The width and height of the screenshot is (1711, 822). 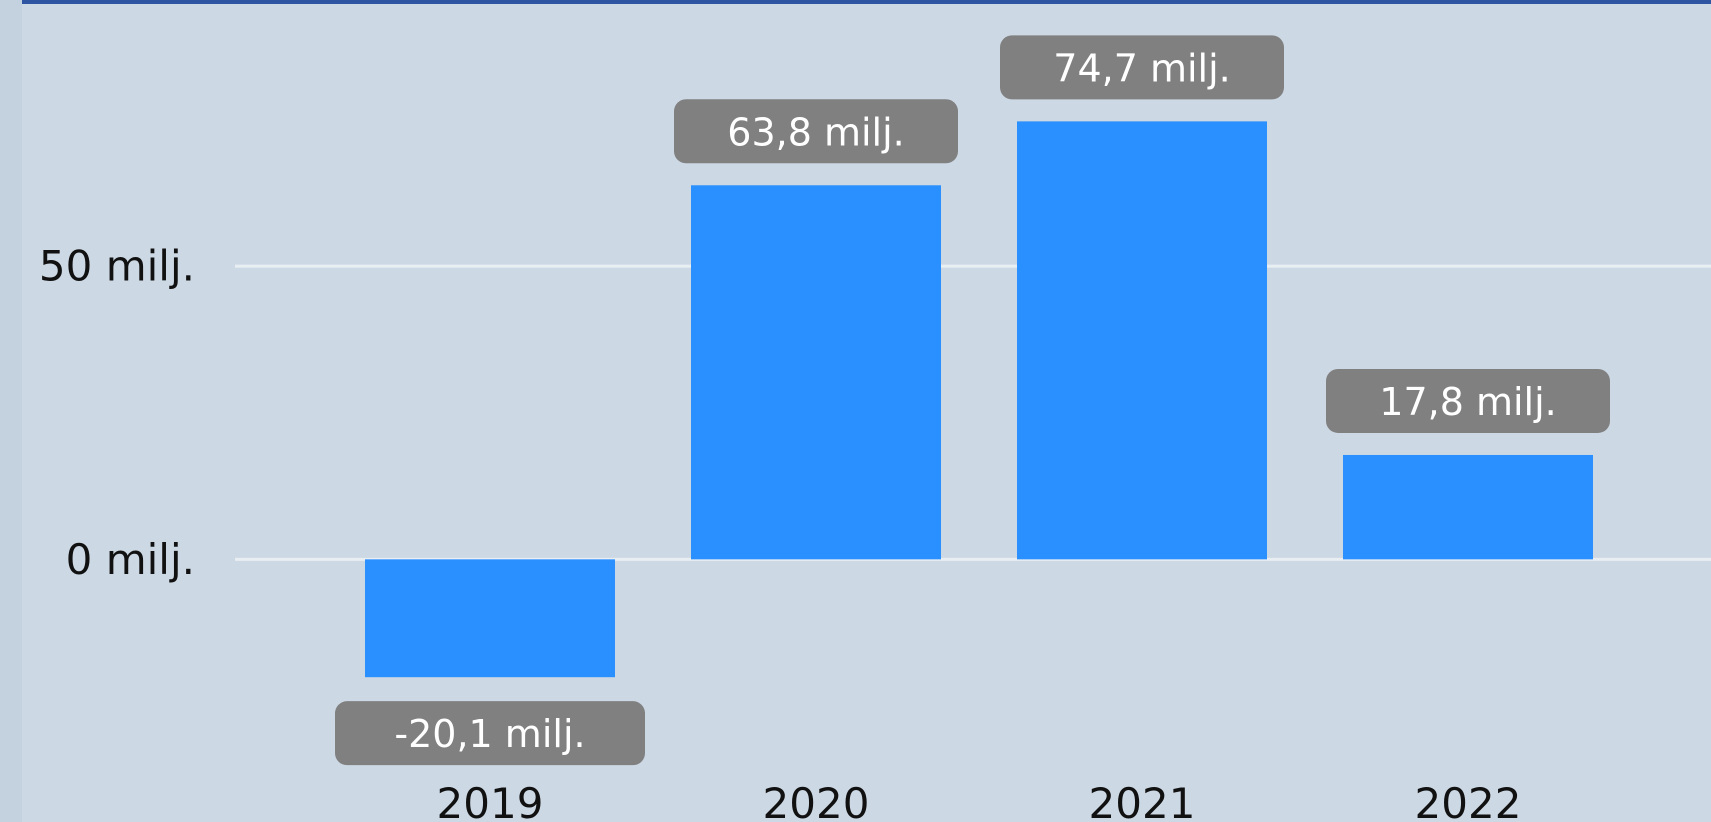 What do you see at coordinates (490, 618) in the screenshot?
I see `bar-2019` at bounding box center [490, 618].